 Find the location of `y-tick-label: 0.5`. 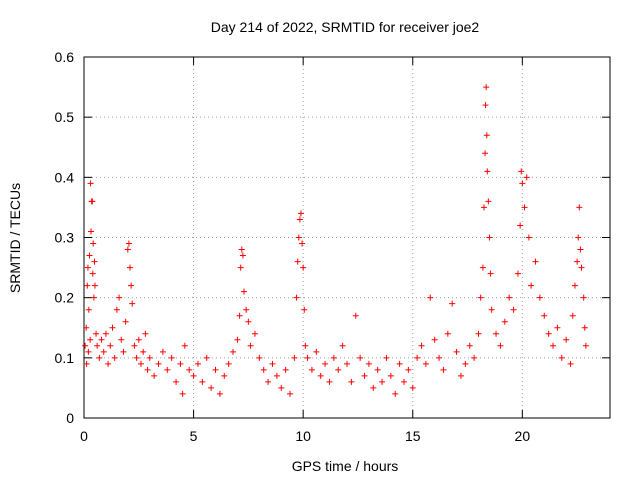

y-tick-label: 0.5 is located at coordinates (65, 117).